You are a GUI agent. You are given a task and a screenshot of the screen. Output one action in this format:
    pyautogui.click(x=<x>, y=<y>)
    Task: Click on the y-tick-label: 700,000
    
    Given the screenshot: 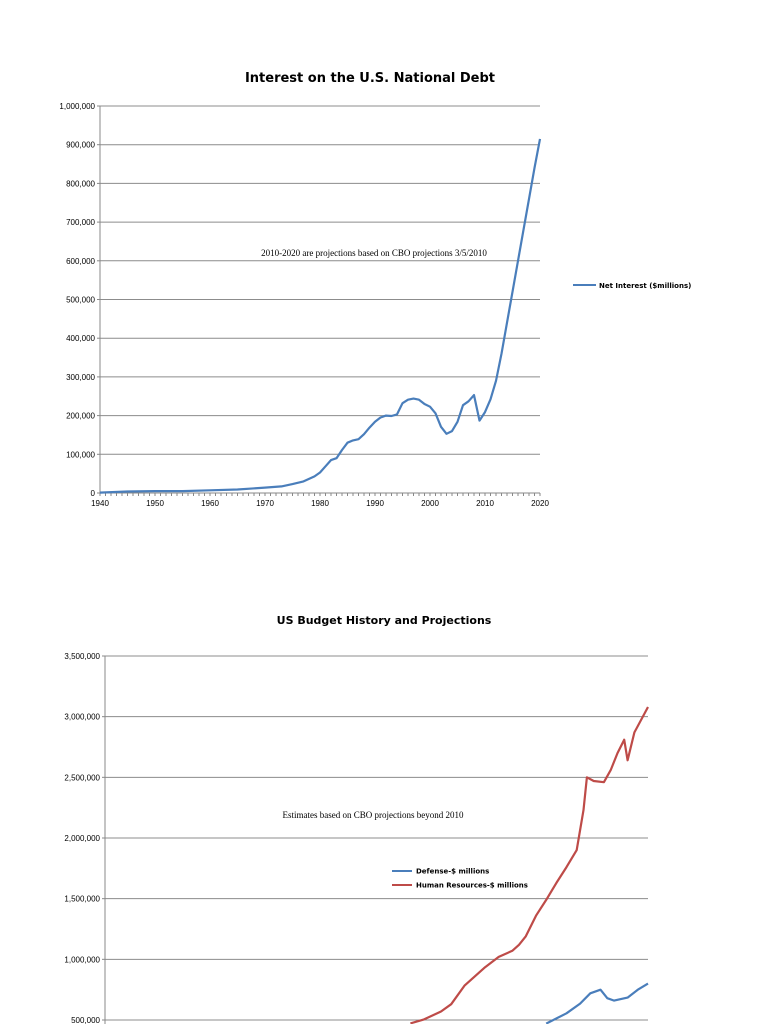 What is the action you would take?
    pyautogui.click(x=80, y=222)
    